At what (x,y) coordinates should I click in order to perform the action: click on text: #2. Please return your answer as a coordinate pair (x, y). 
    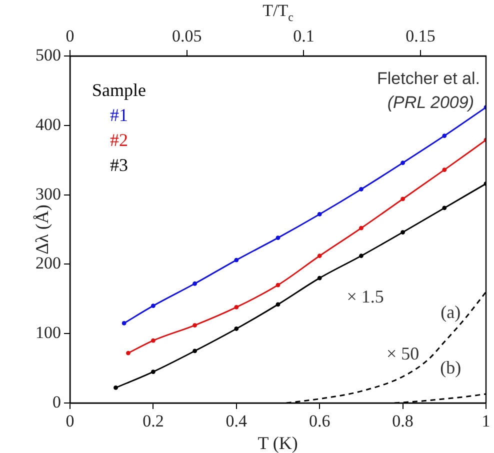
    Looking at the image, I should click on (119, 140).